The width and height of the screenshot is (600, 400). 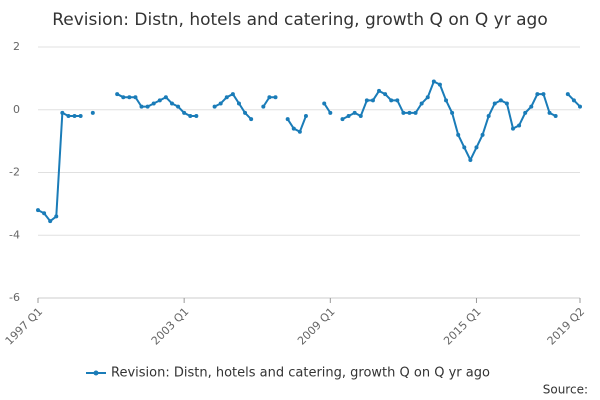 I want to click on x-tick-label: 2009 Q1, so click(x=316, y=326).